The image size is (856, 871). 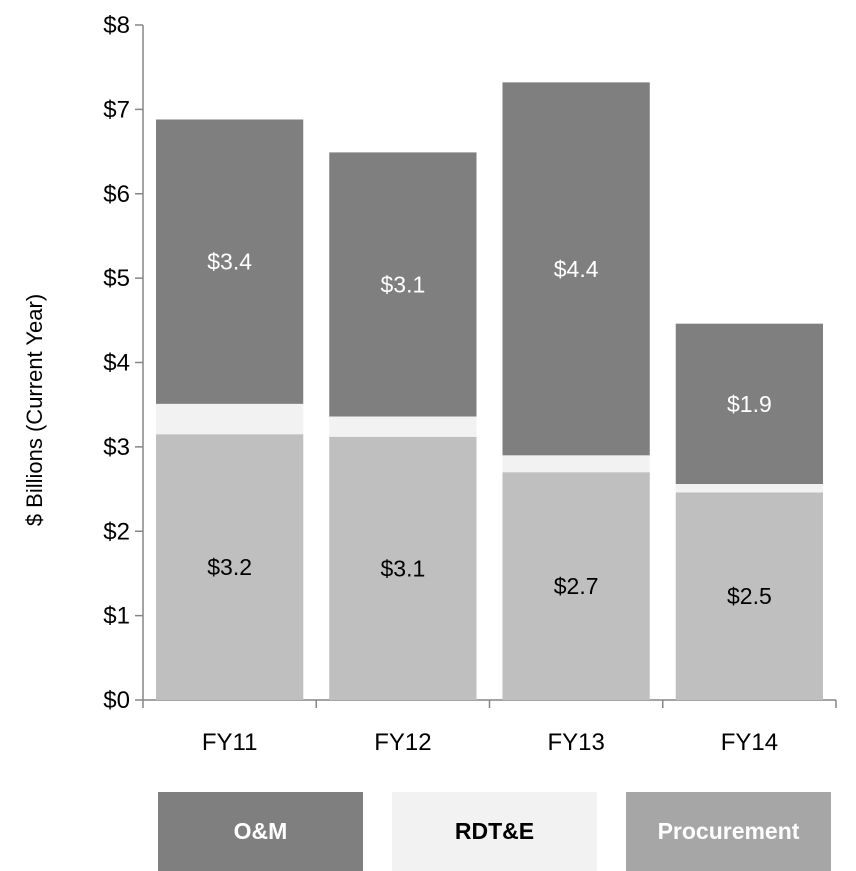 I want to click on y-axis: $0 $1 $2 $3 $4 $5 $6 $7 $8, so click(x=123, y=363).